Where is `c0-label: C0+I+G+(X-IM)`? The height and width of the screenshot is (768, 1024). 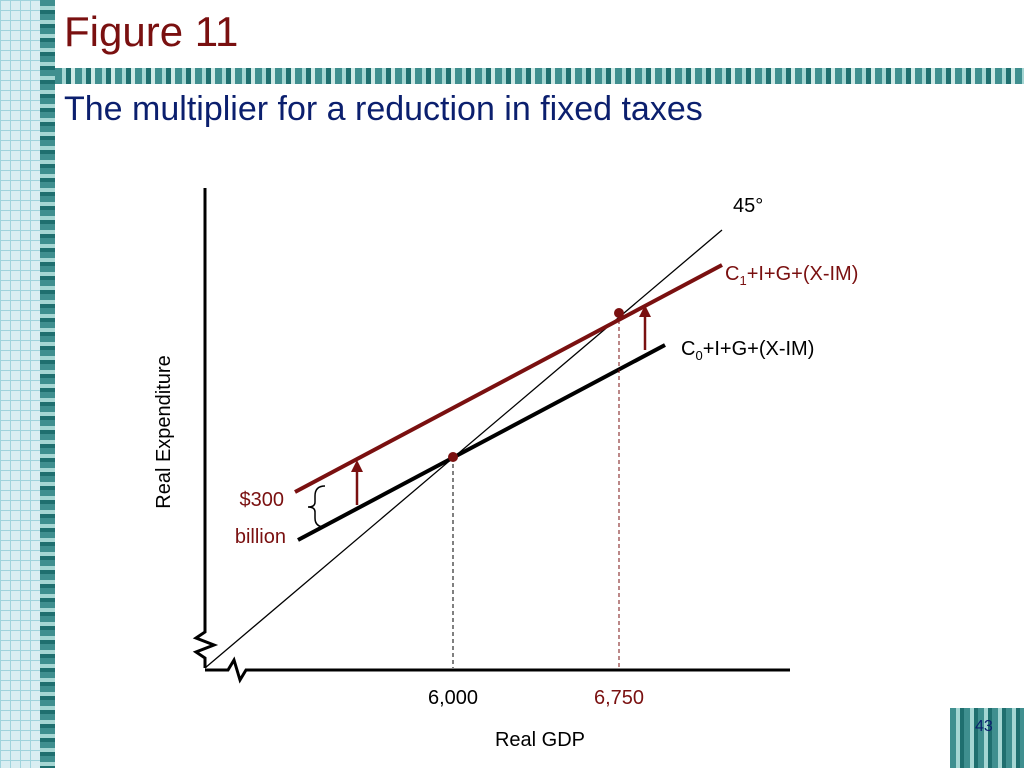 c0-label: C0+I+G+(X-IM) is located at coordinates (747, 350).